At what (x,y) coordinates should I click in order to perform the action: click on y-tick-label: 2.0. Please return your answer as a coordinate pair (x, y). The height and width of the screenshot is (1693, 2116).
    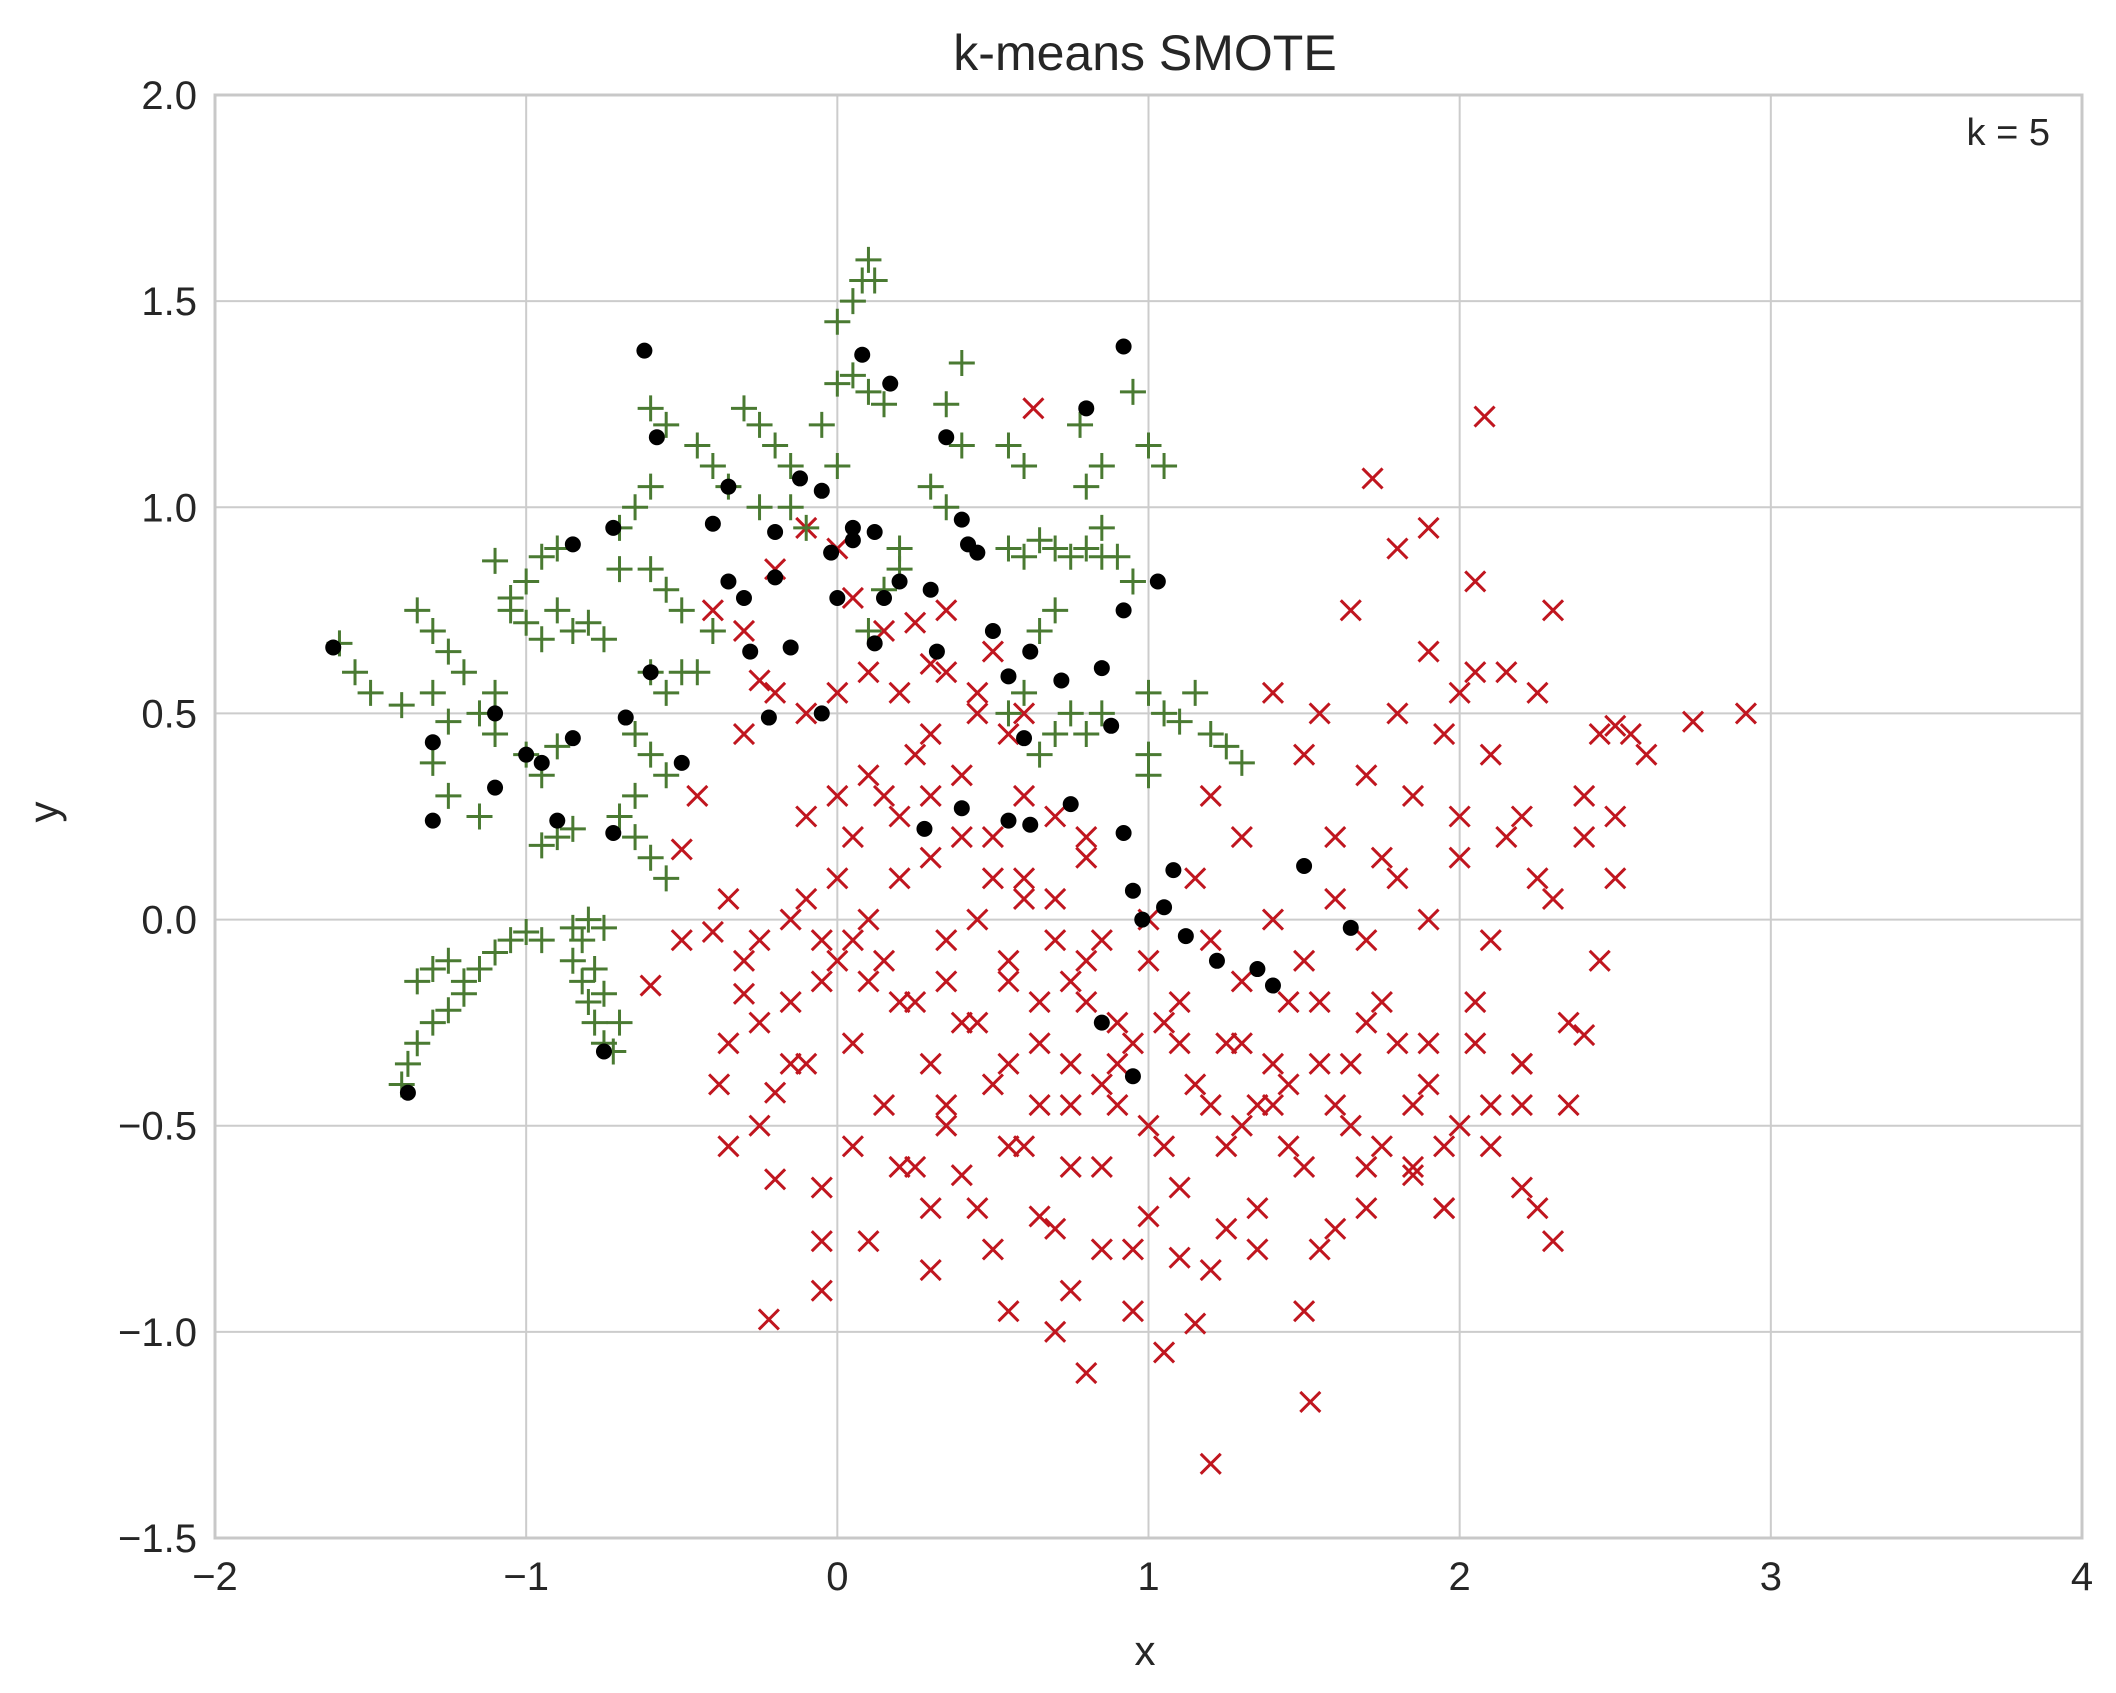
    Looking at the image, I should click on (169, 96).